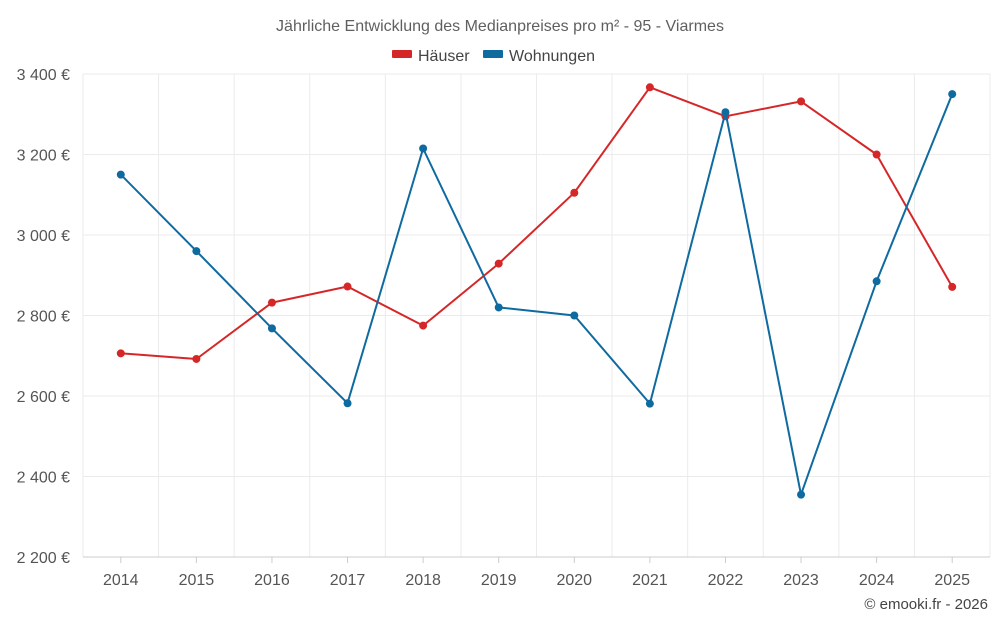 Image resolution: width=1000 pixels, height=625 pixels. I want to click on legend-swatch-wohnungen, so click(493, 54).